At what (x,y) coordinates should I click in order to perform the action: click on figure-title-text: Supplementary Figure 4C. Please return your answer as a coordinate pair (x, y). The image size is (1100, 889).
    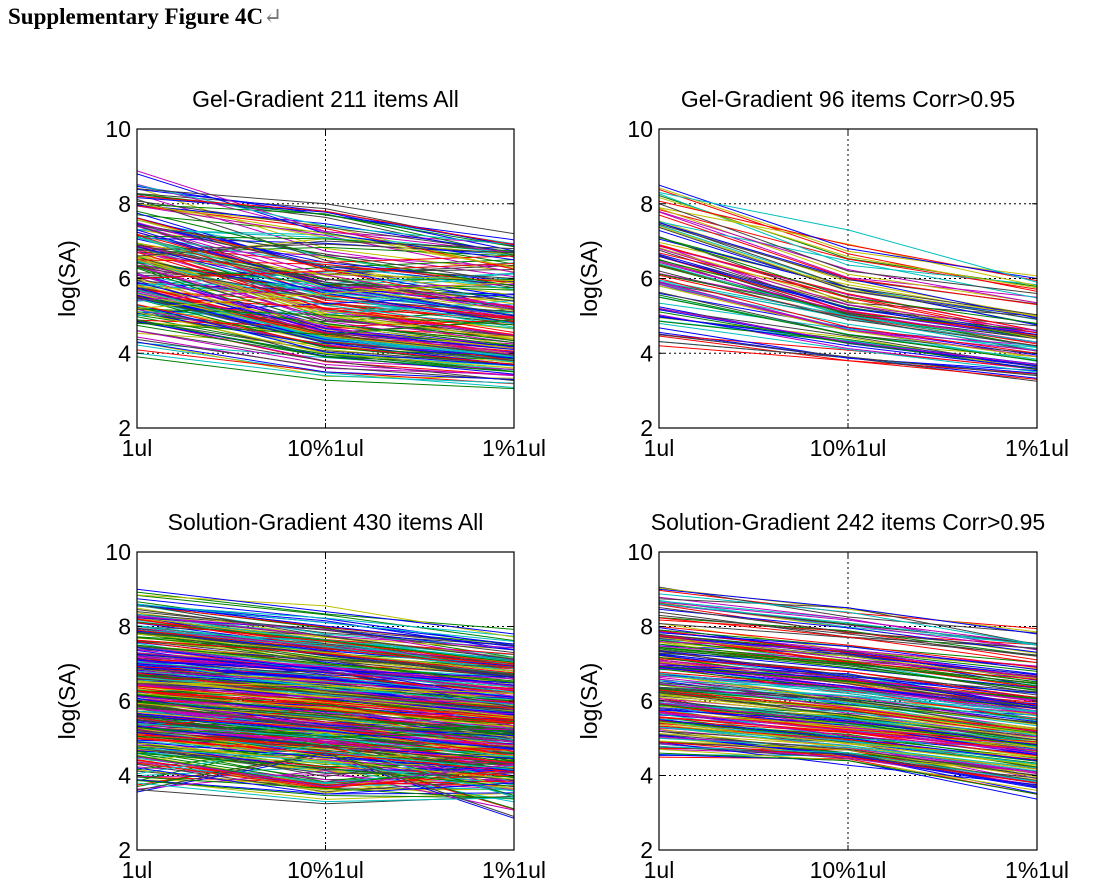
    Looking at the image, I should click on (136, 16).